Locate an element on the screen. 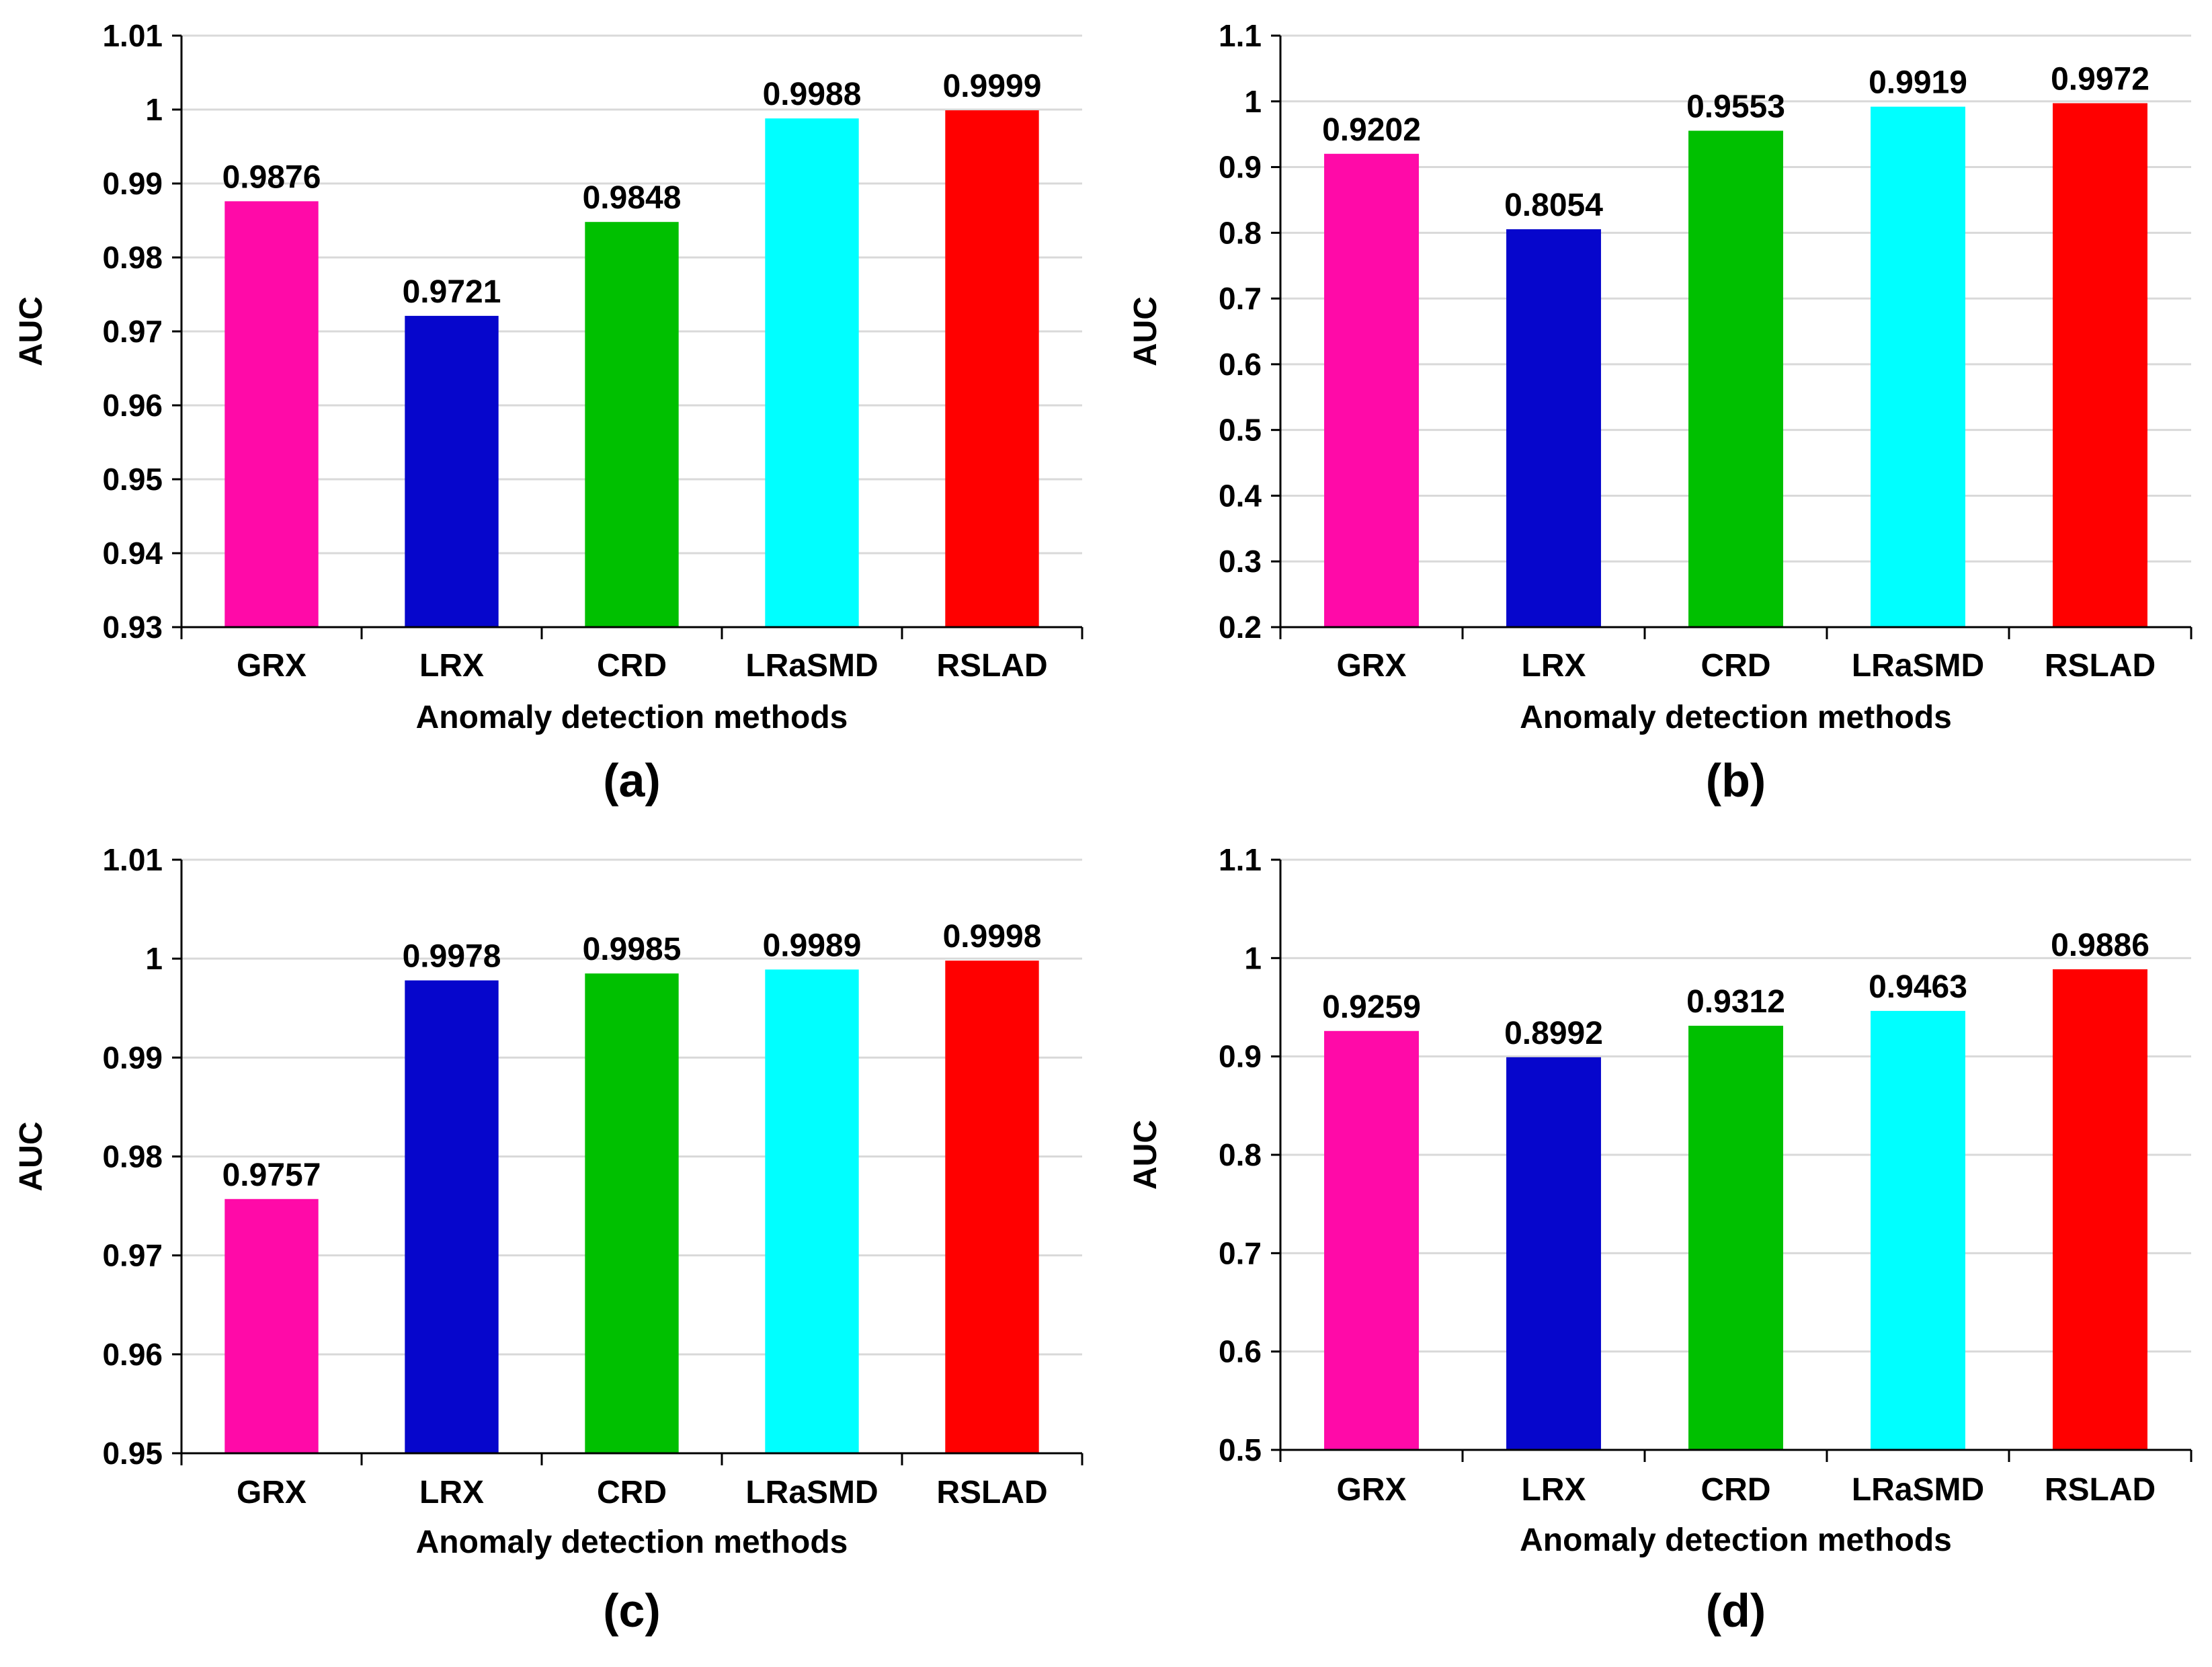 This screenshot has height=1667, width=2212. data-label: 0.8054 is located at coordinates (1553, 205).